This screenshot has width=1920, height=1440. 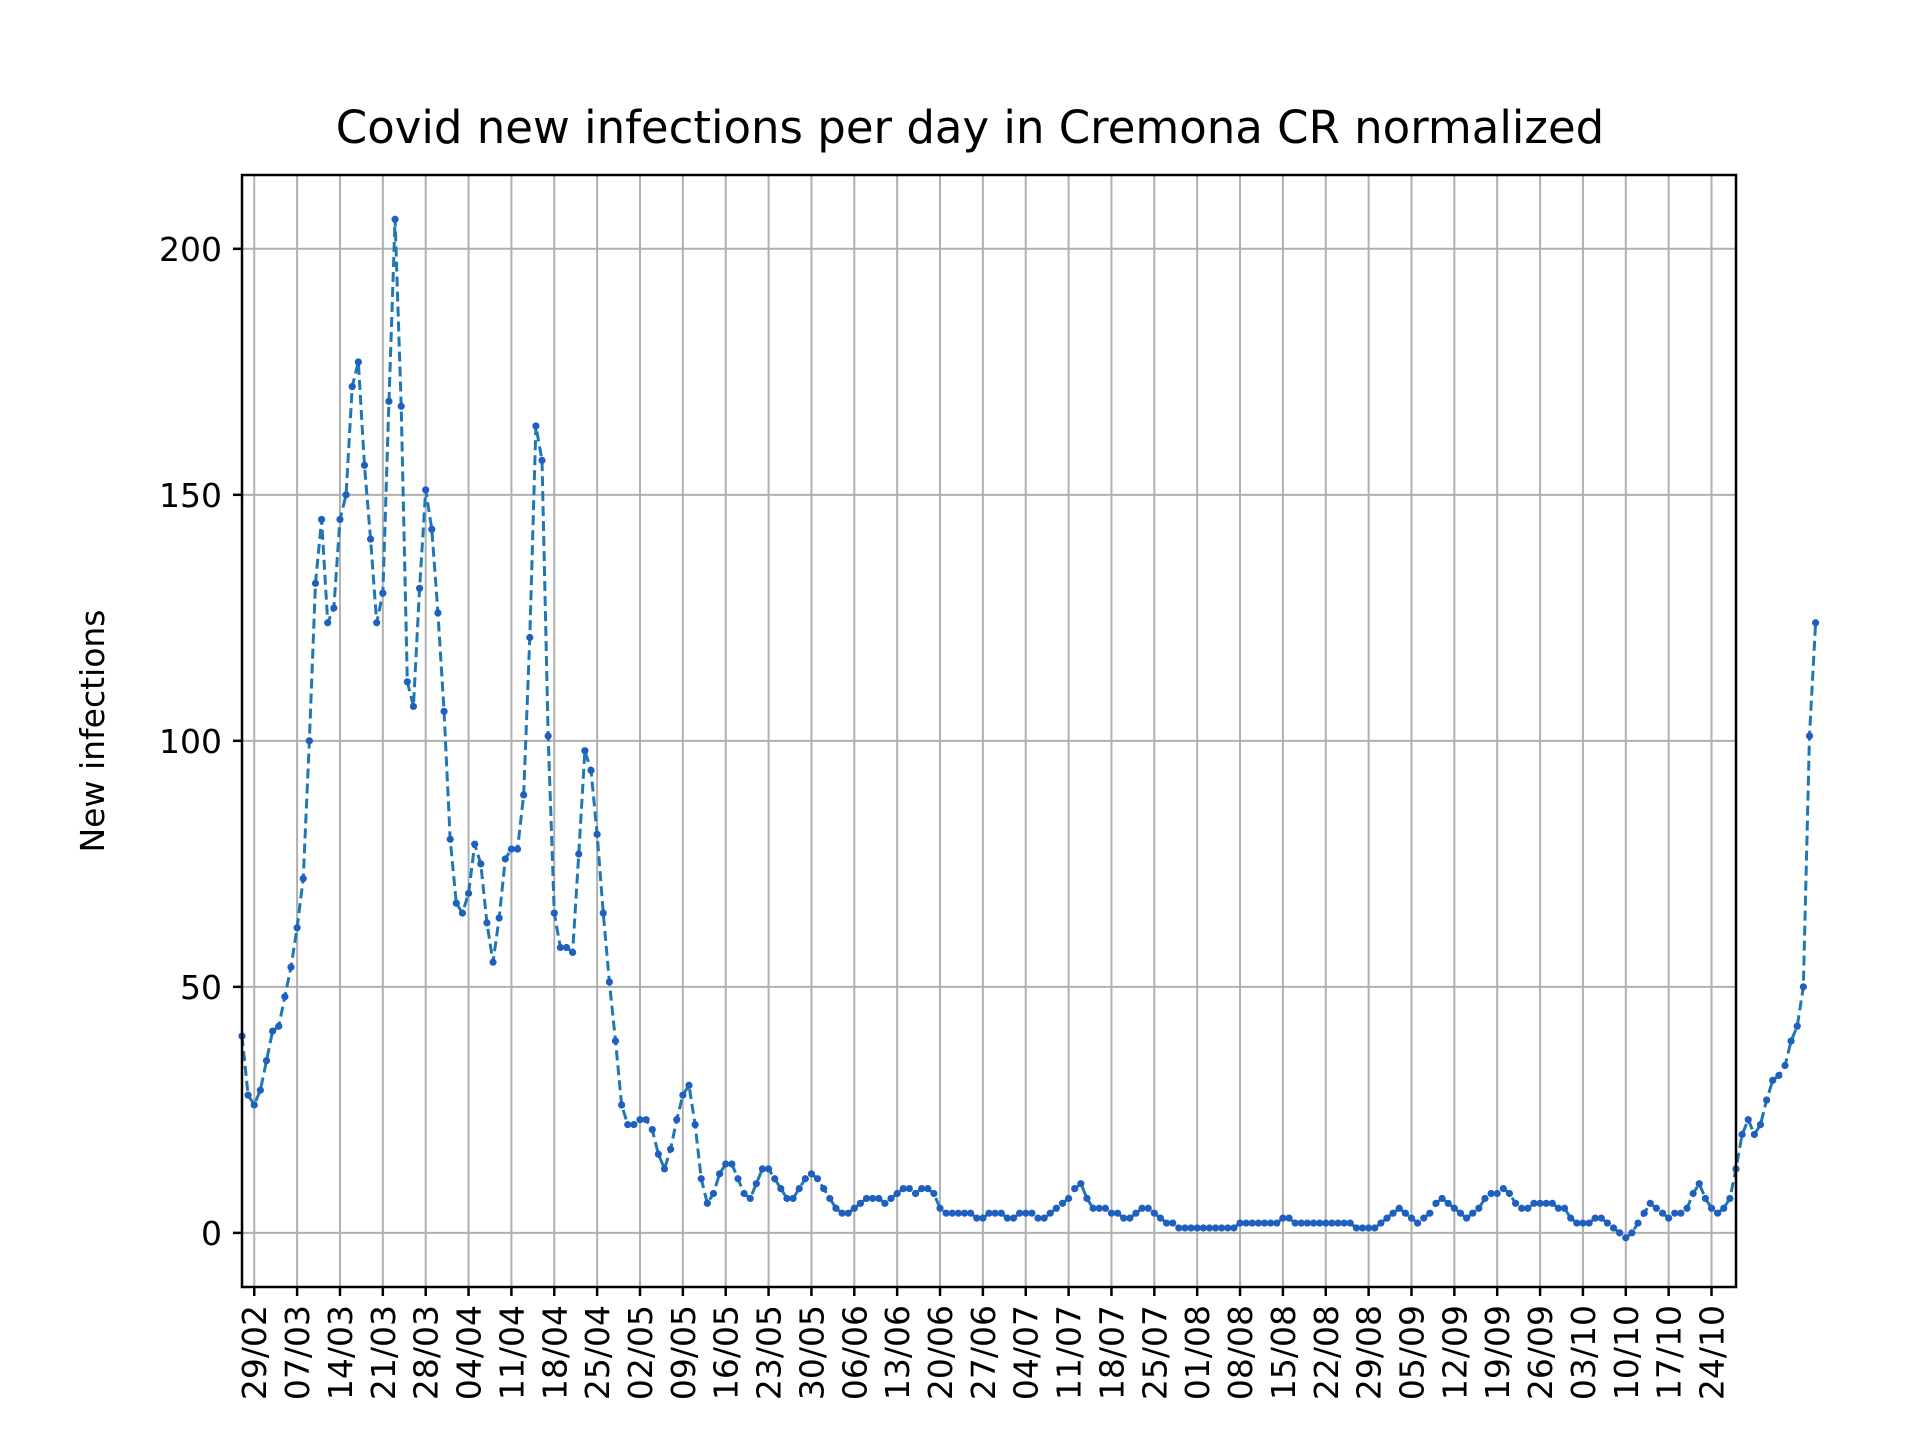 I want to click on x-tick-label: 29/02, so click(x=254, y=1352).